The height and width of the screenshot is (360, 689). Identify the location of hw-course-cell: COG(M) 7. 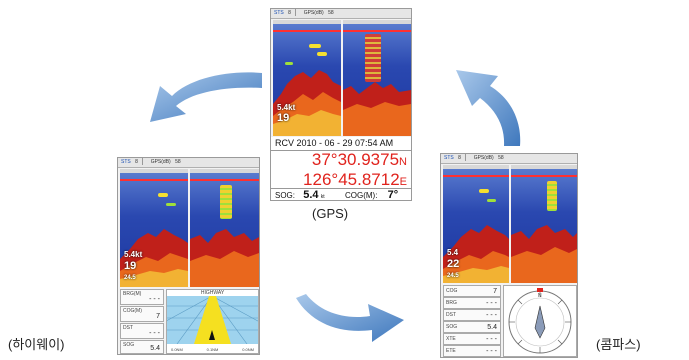
(142, 314).